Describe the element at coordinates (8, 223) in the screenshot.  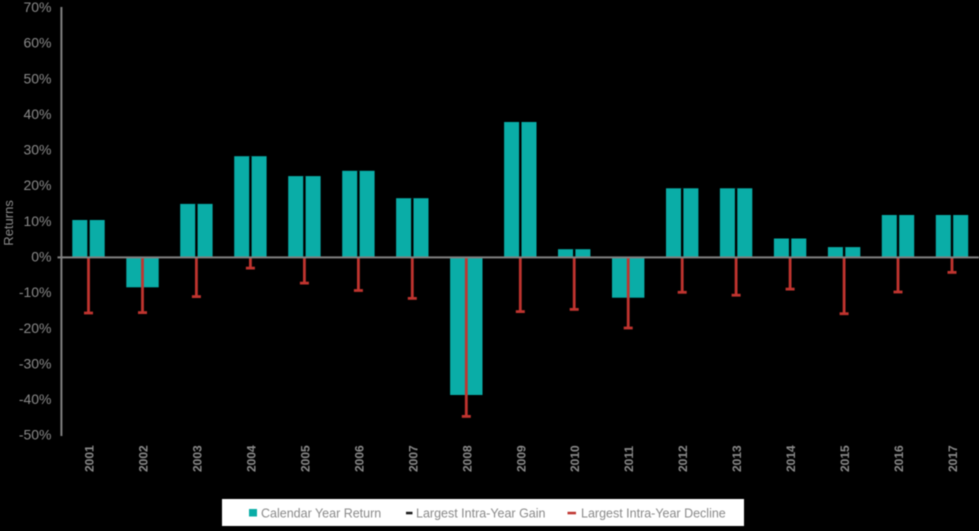
I see `svg-text: Returns` at that location.